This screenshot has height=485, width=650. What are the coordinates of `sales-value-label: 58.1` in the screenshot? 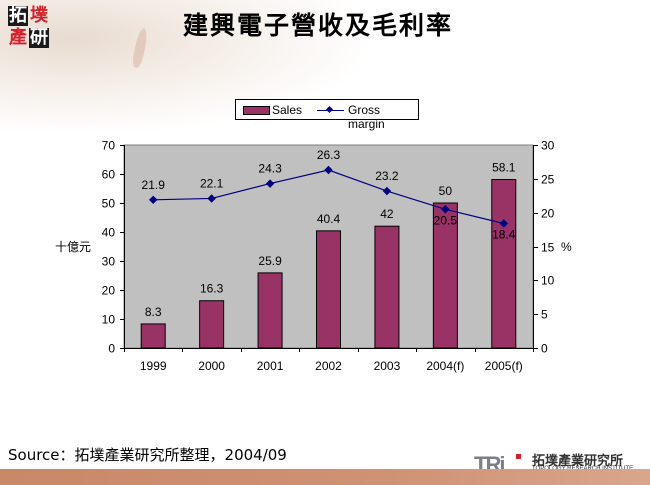 It's located at (504, 168).